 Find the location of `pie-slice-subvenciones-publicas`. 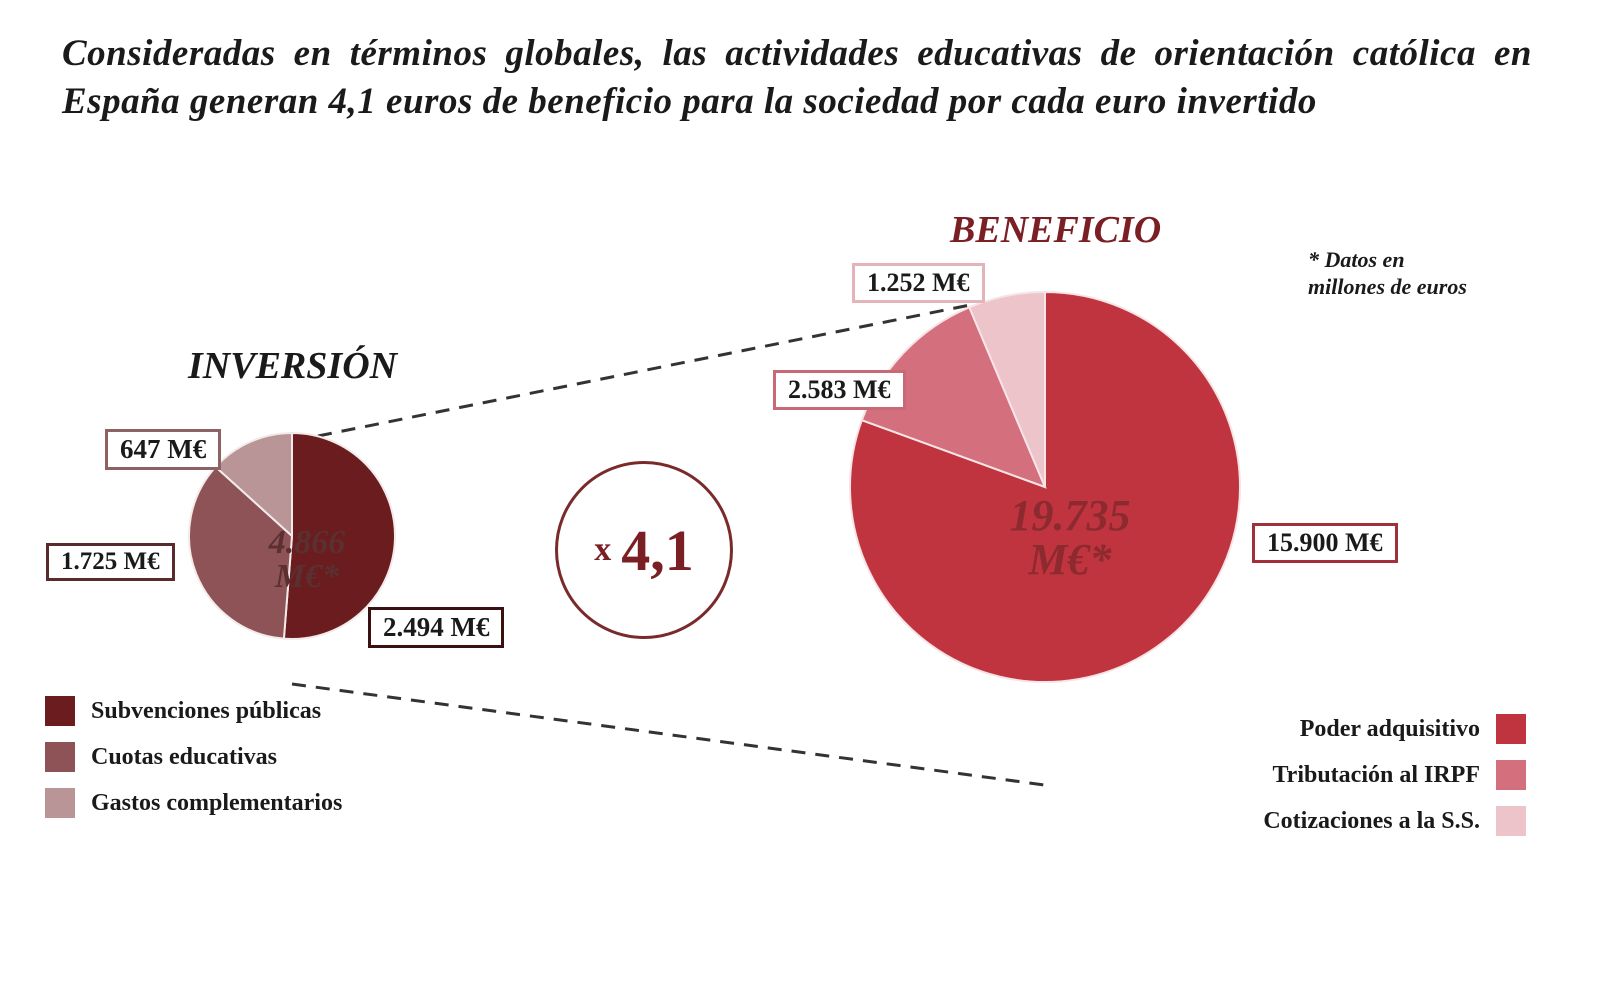

pie-slice-subvenciones-publicas is located at coordinates (339, 535).